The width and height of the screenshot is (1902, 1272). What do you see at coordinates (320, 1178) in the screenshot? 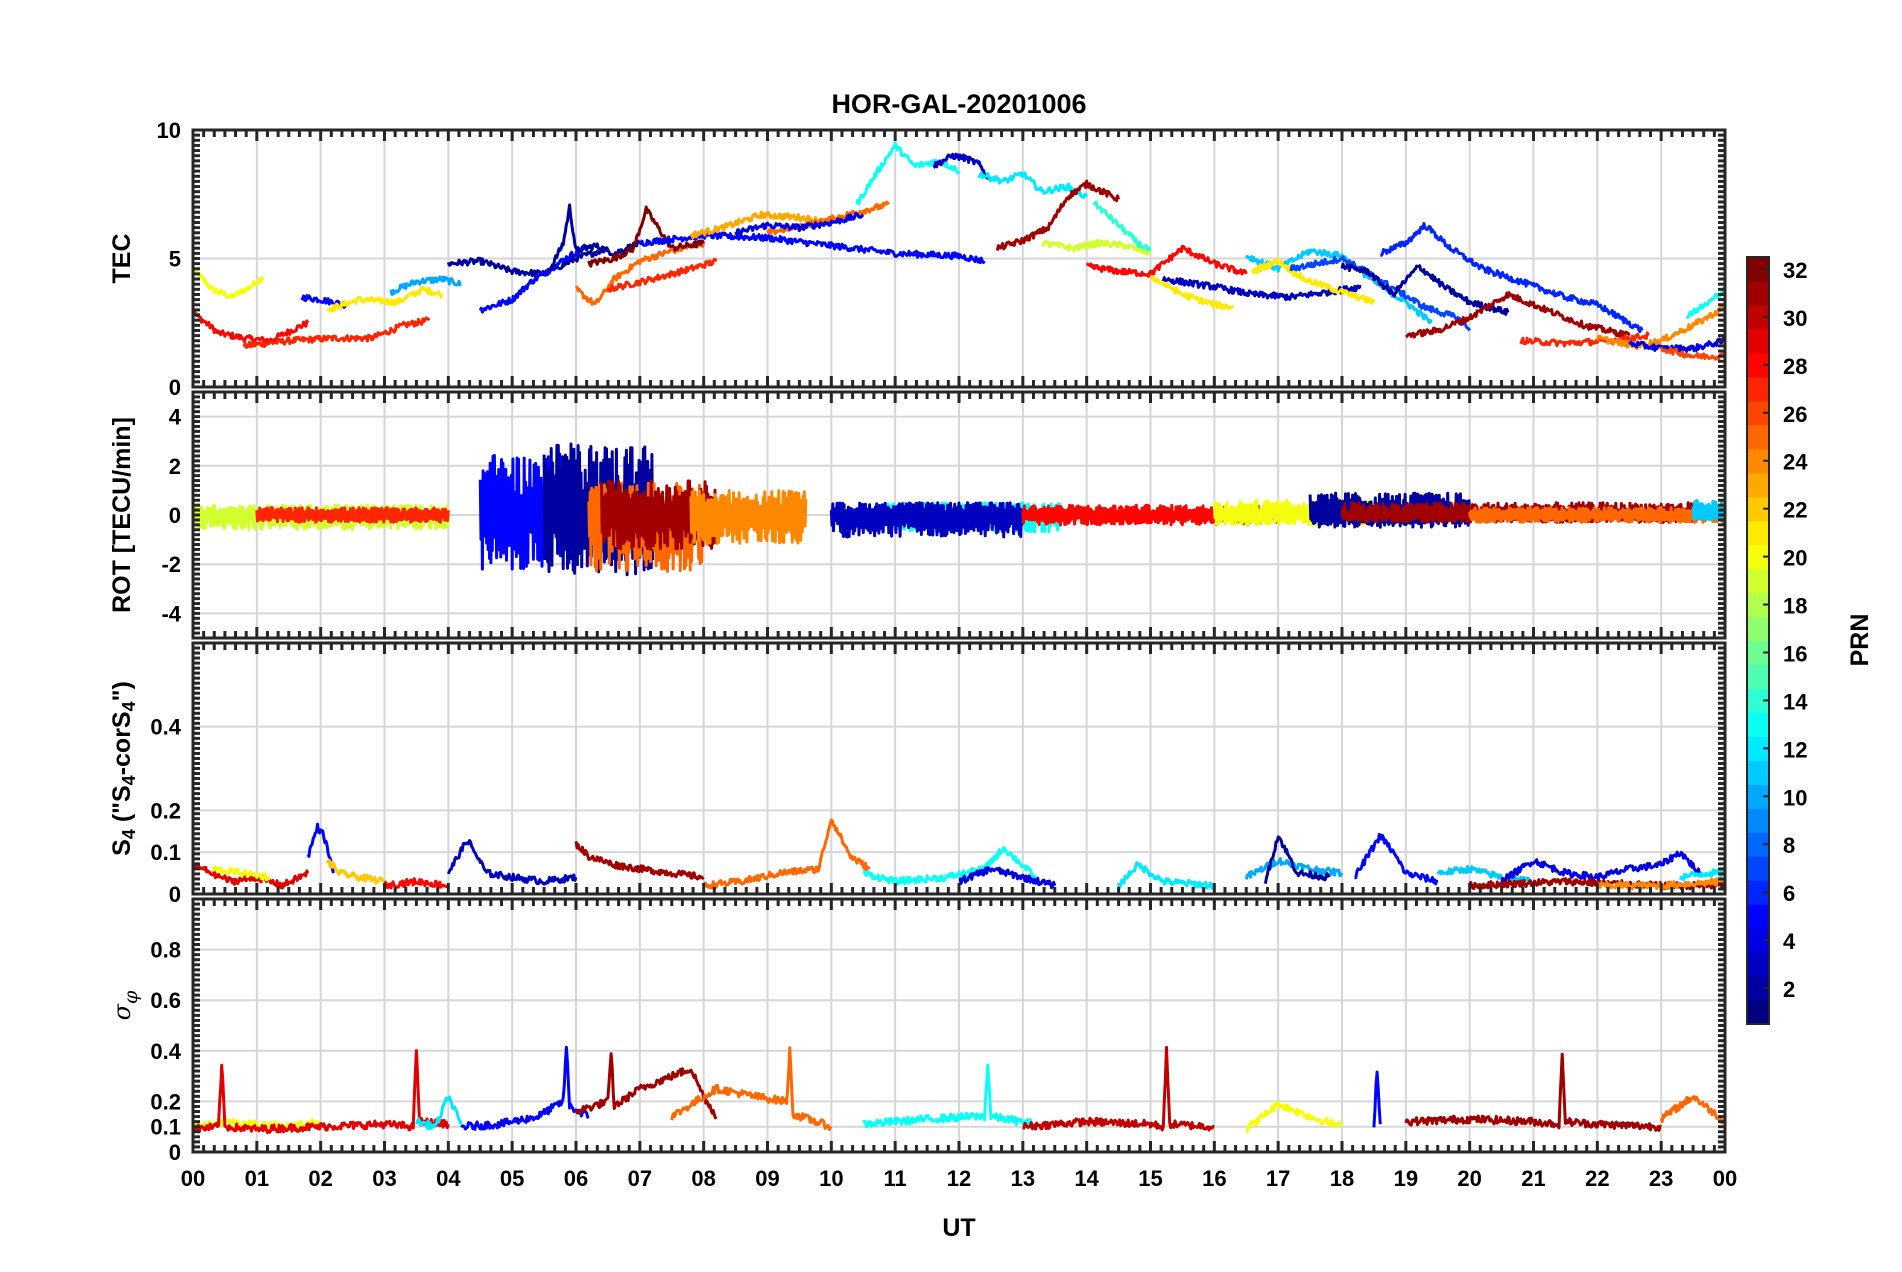
I see `x-tick-label: 02` at bounding box center [320, 1178].